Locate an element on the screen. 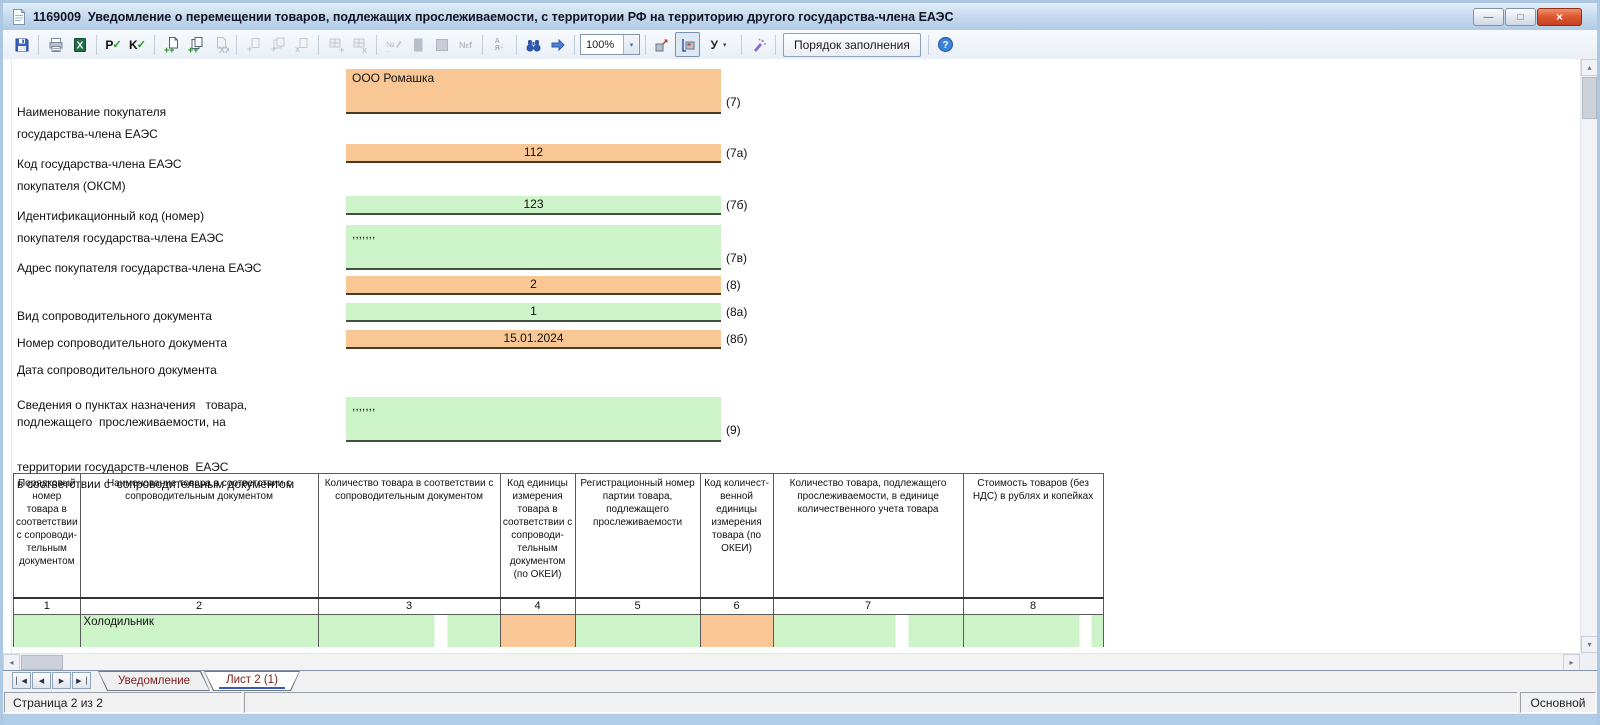 This screenshot has height=725, width=1600. cell-row-number is located at coordinates (47, 630).